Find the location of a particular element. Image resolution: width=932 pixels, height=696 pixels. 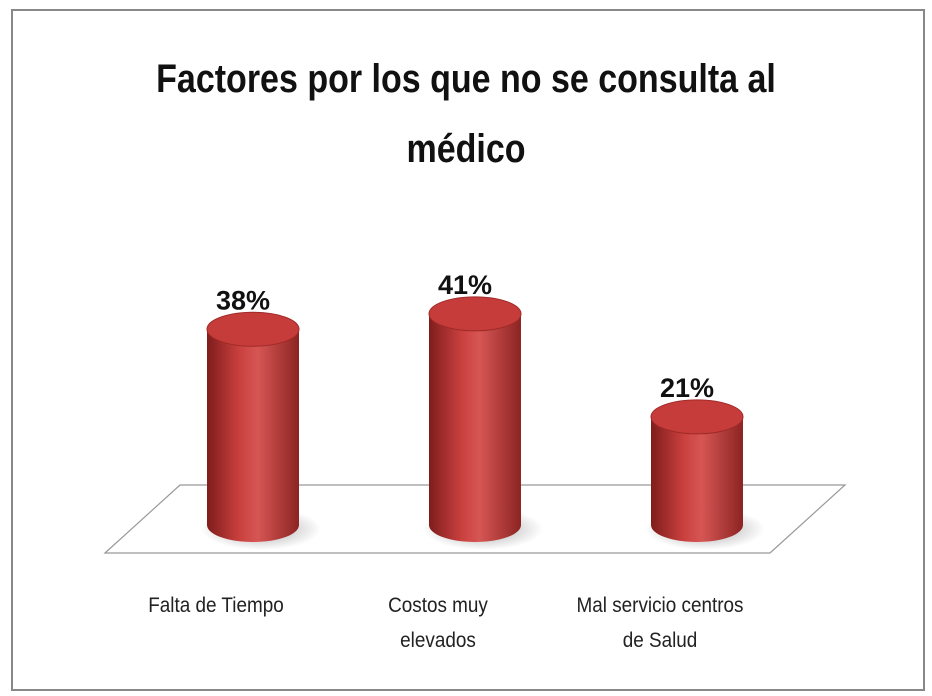

x-tick-label: Mal servicio centros de Salud is located at coordinates (660, 623).